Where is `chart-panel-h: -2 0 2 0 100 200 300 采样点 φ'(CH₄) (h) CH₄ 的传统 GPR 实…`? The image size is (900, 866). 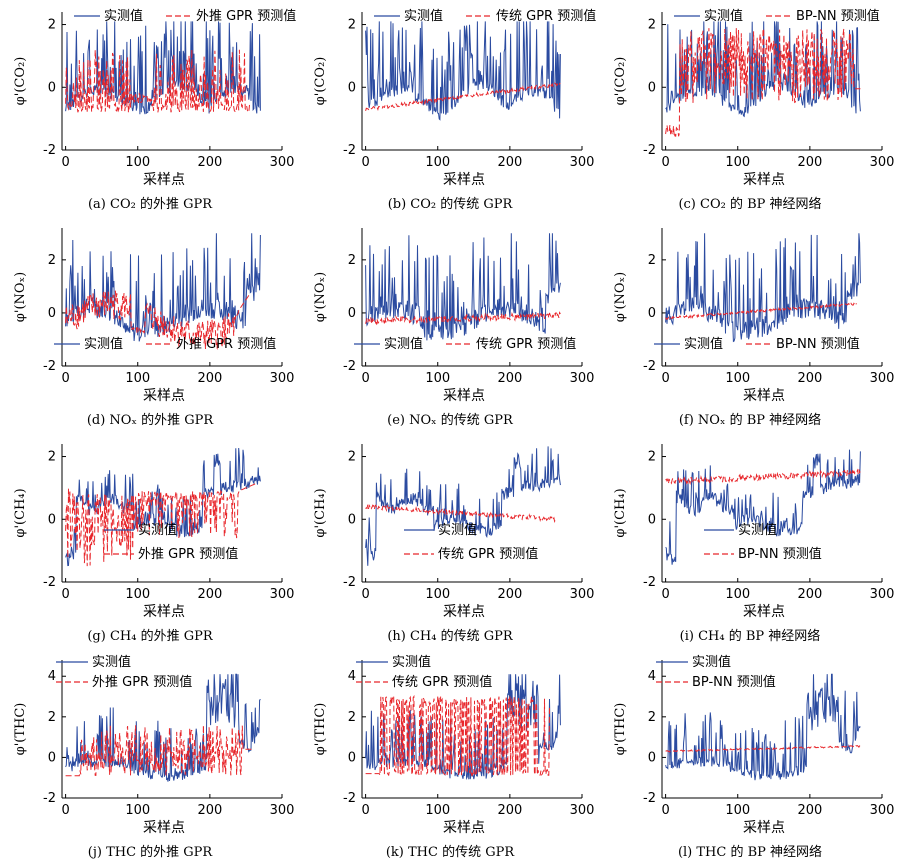 chart-panel-h: -2 0 2 0 100 200 300 采样点 φ'(CH₄) (h) CH₄ 的传统 GPR 实… is located at coordinates (450, 540).